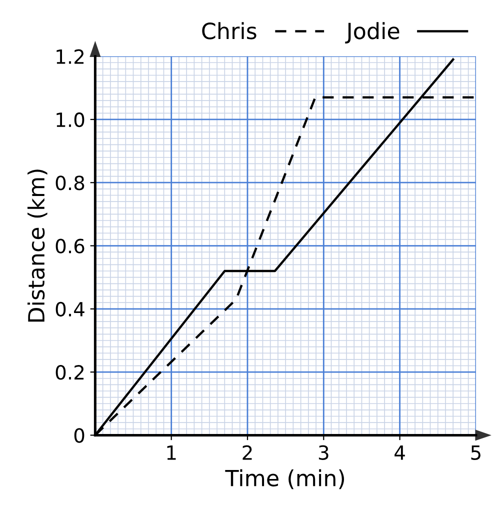  I want to click on y-tick-label: 0.8, so click(70, 183).